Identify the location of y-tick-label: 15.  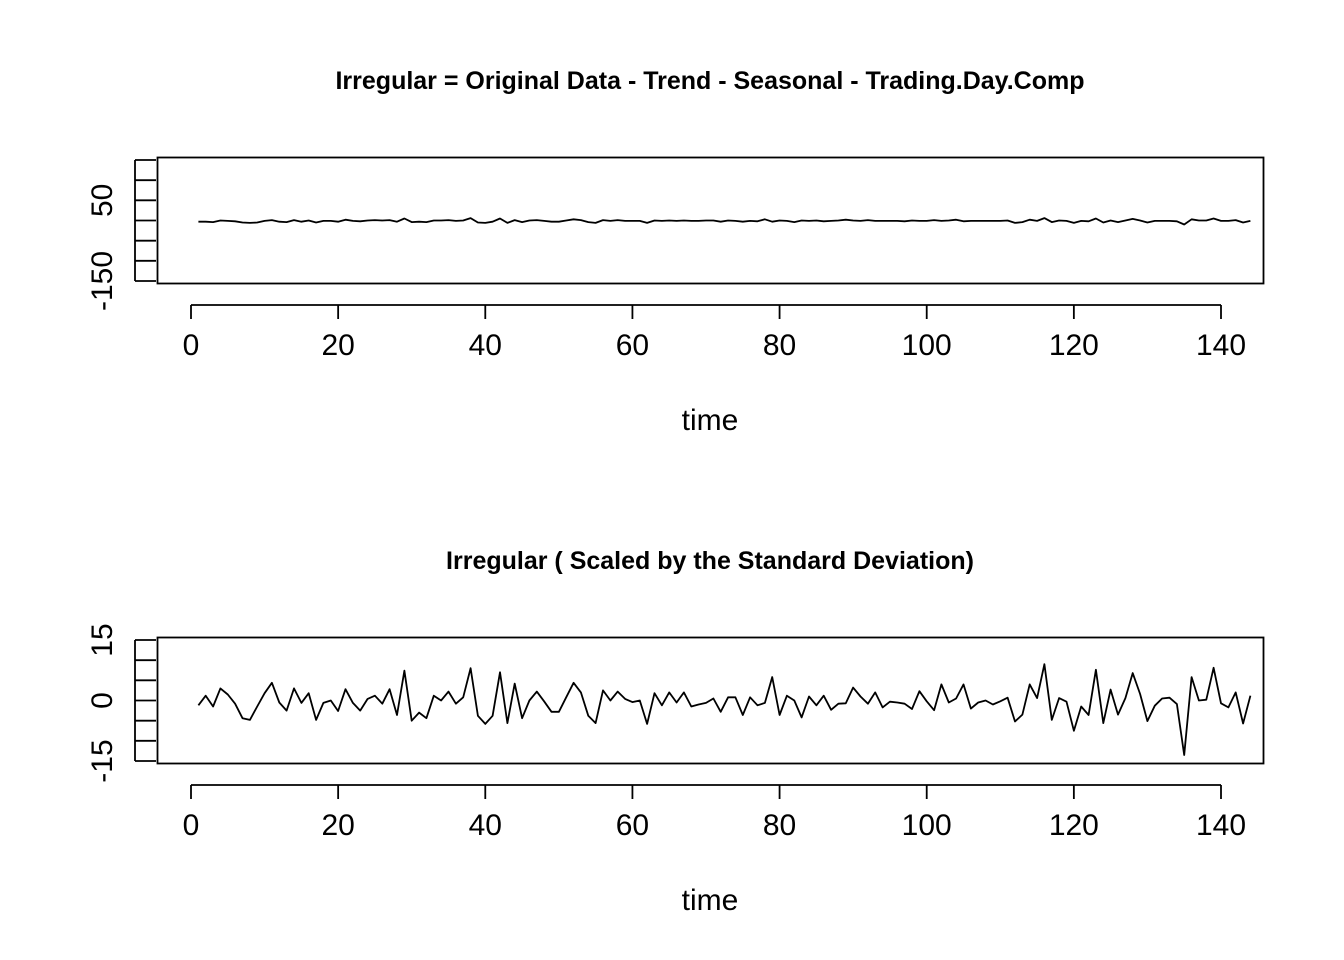
(102, 639).